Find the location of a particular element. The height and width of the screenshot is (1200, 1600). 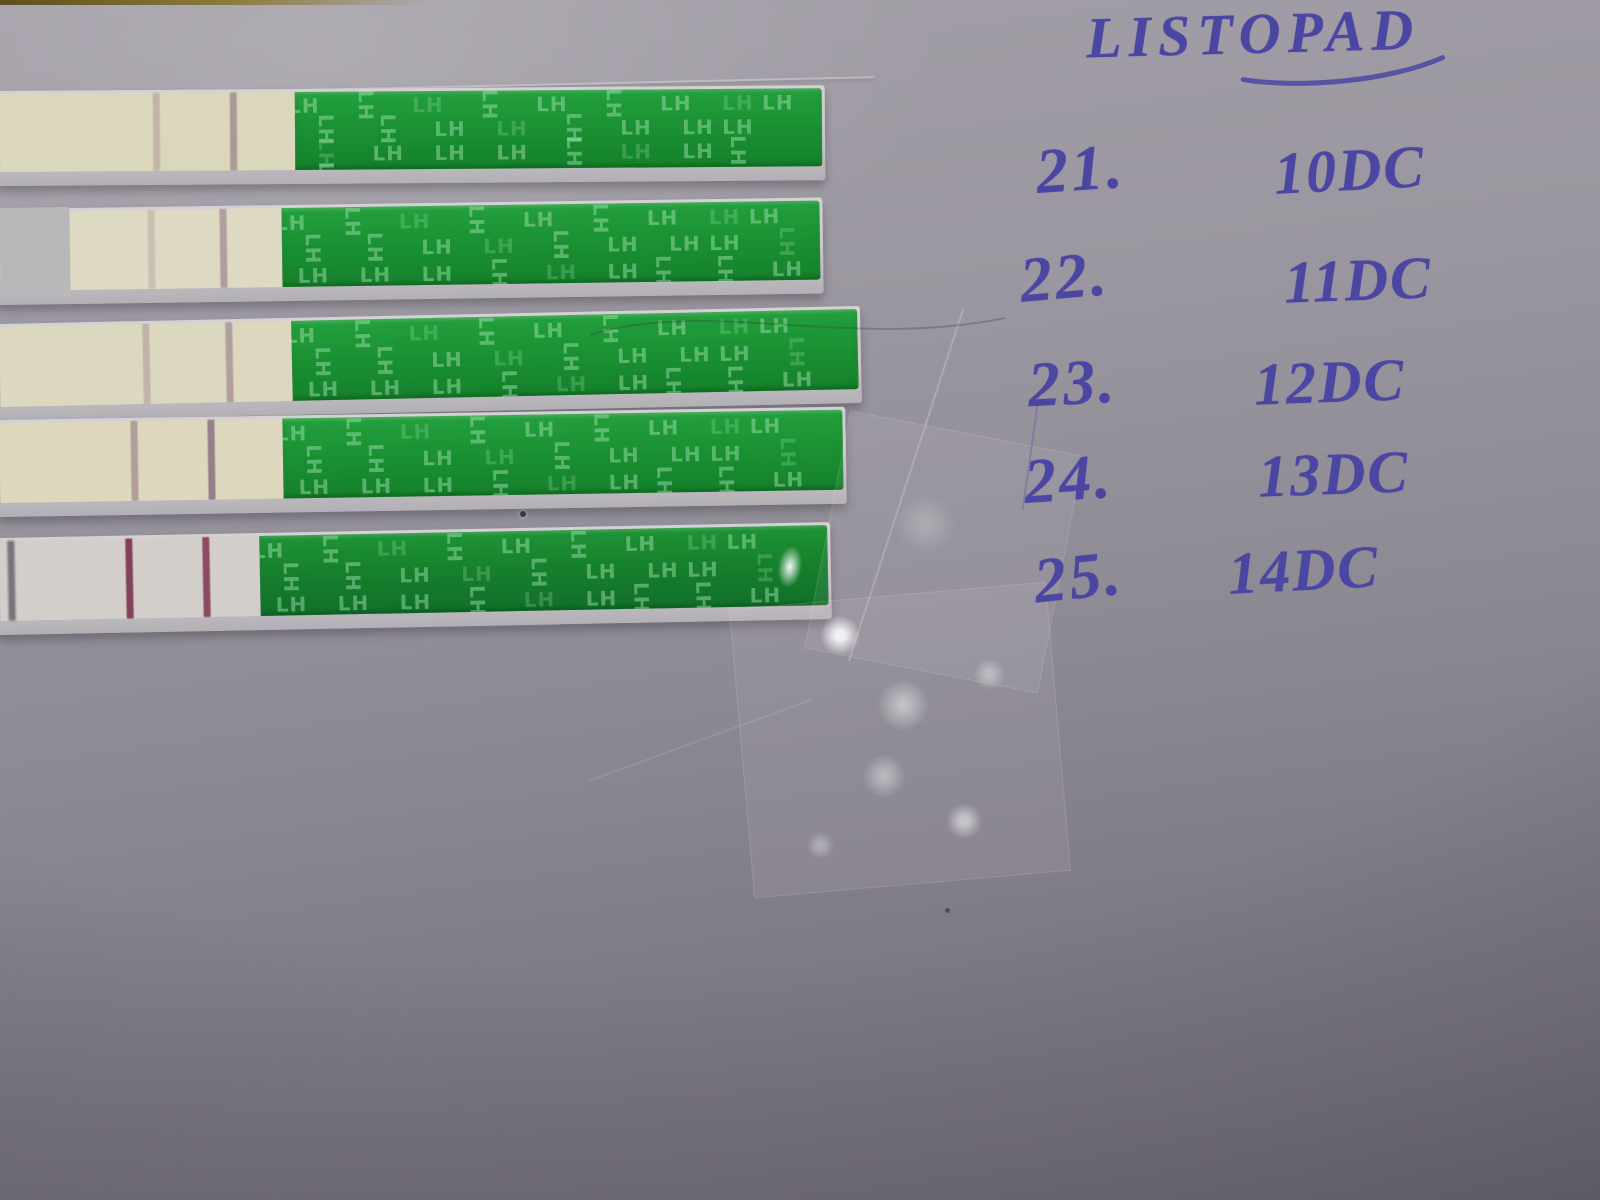

handwritten-date-number: 23. is located at coordinates (1072, 382).